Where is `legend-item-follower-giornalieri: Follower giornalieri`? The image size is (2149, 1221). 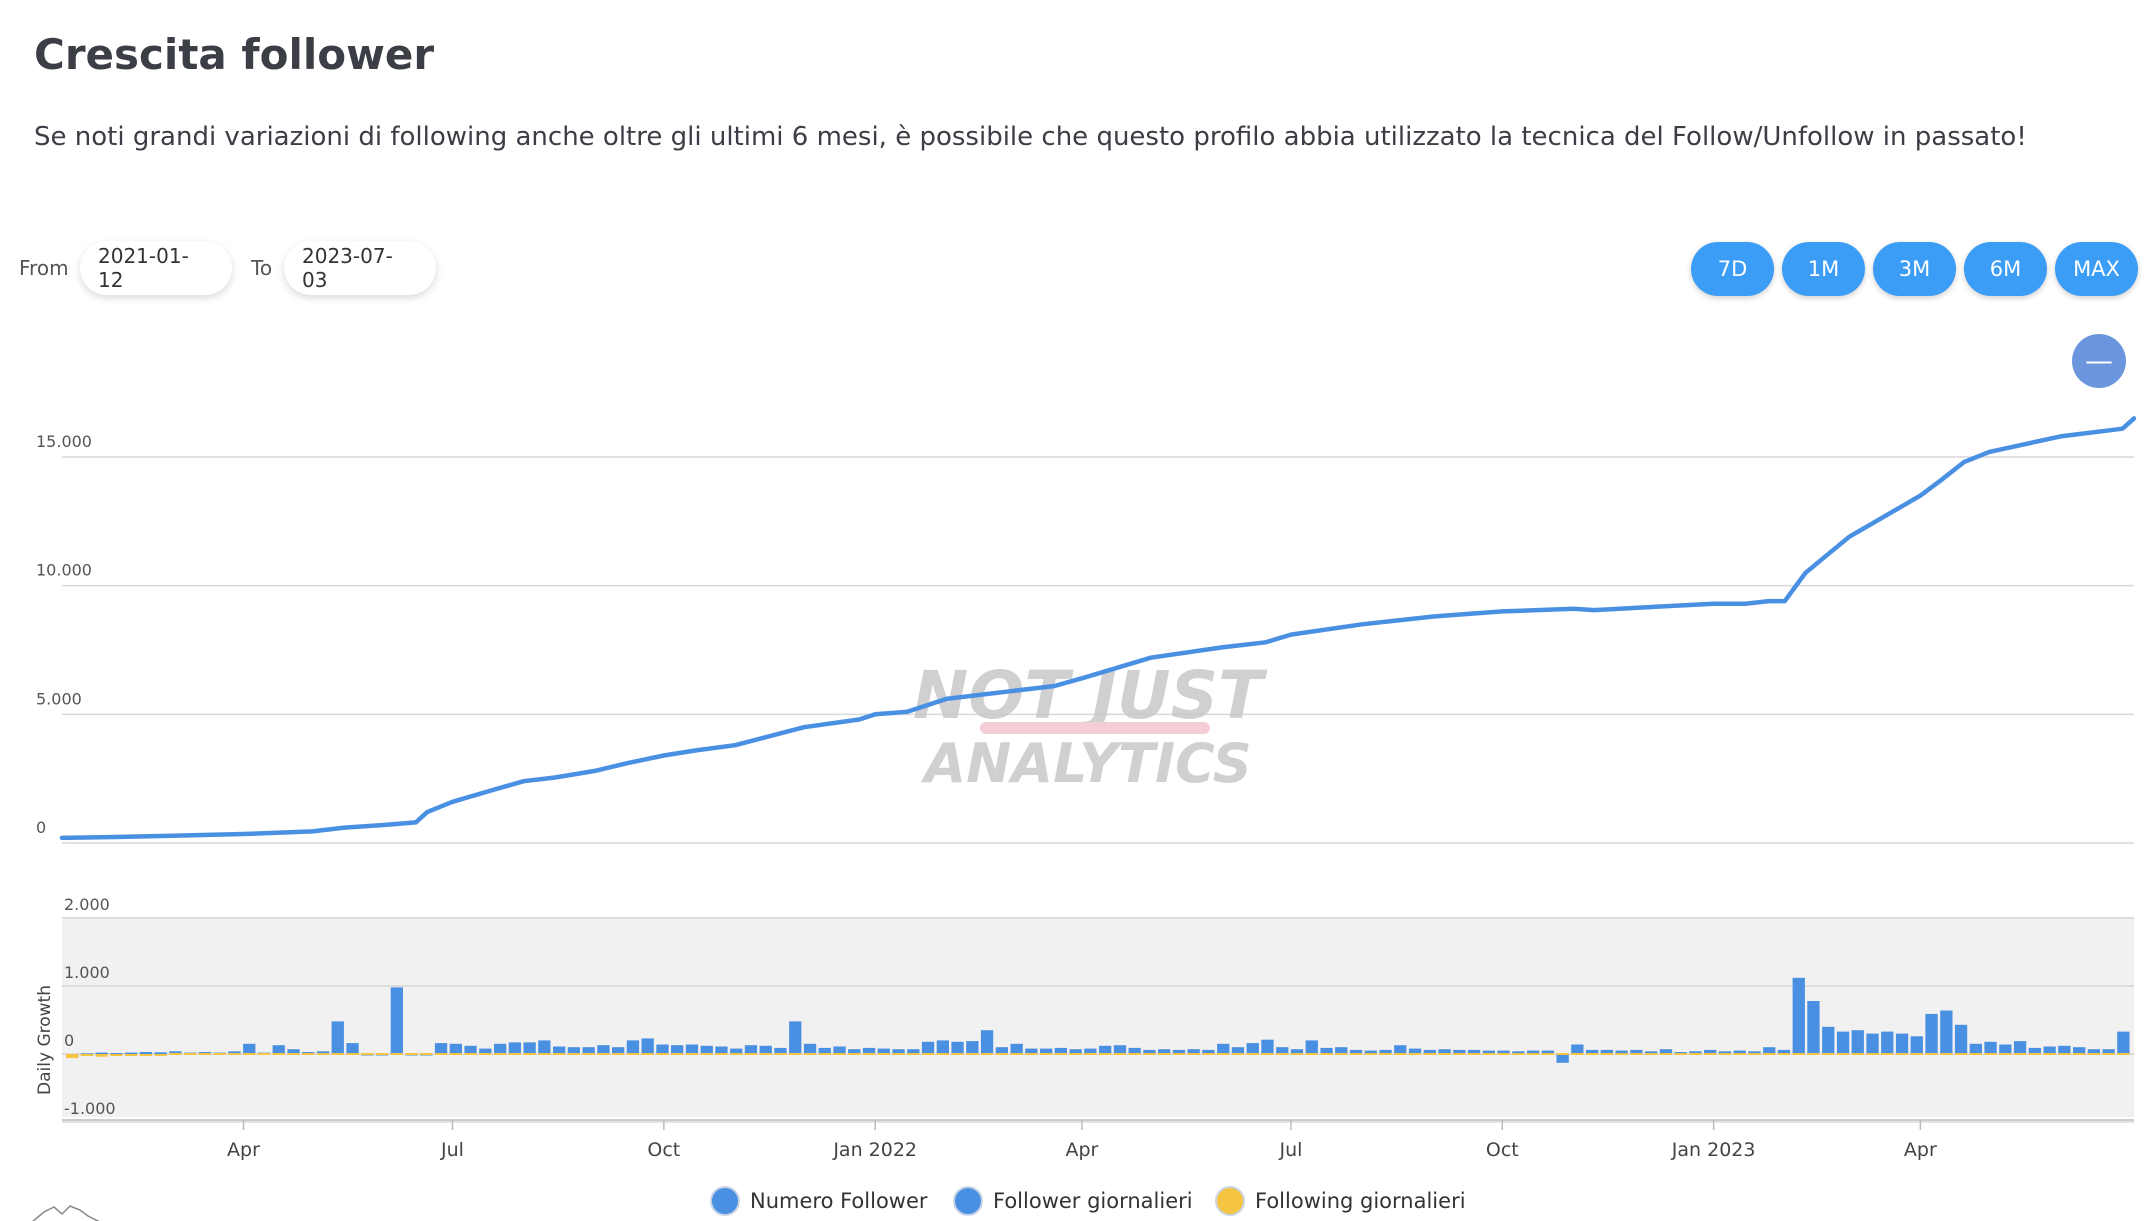
legend-item-follower-giornalieri: Follower giornalieri is located at coordinates (1073, 1201).